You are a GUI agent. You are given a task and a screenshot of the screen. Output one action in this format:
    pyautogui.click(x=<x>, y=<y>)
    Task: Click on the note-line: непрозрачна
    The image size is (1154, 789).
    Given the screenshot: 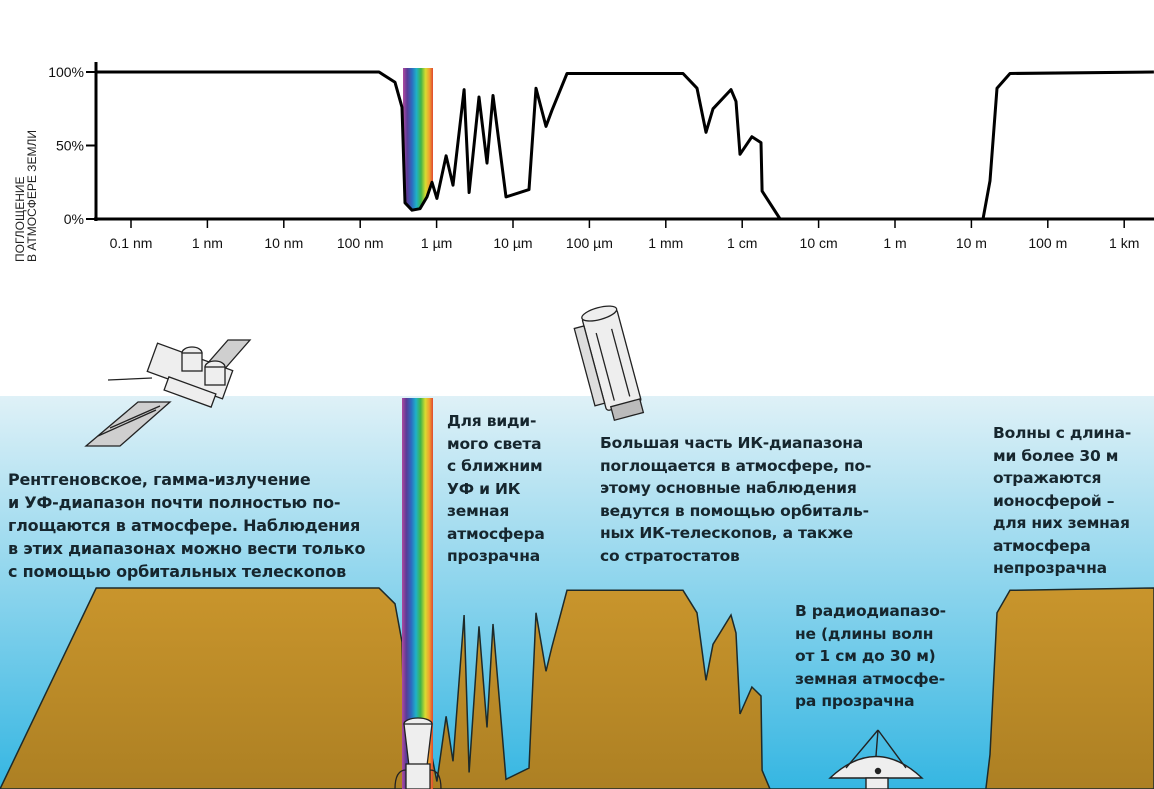 What is the action you would take?
    pyautogui.click(x=1050, y=568)
    